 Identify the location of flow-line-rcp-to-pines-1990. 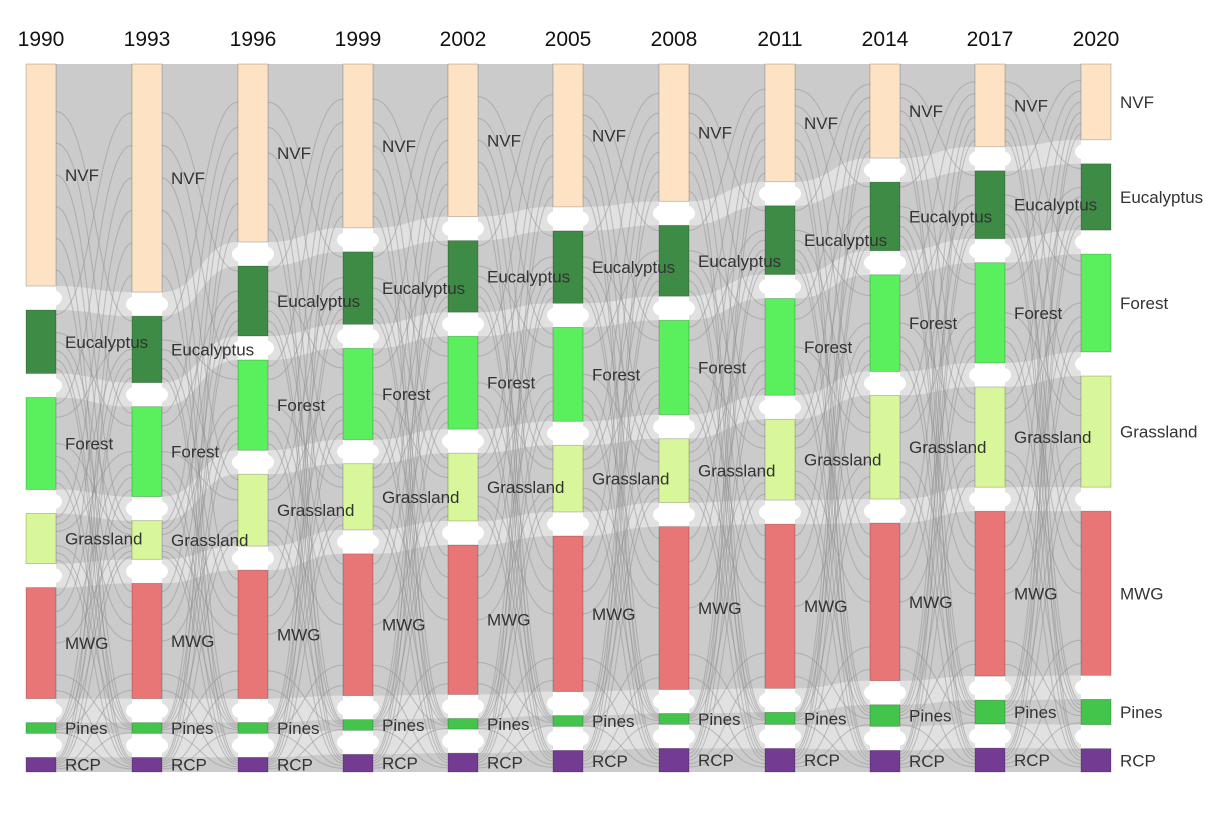
(94, 751).